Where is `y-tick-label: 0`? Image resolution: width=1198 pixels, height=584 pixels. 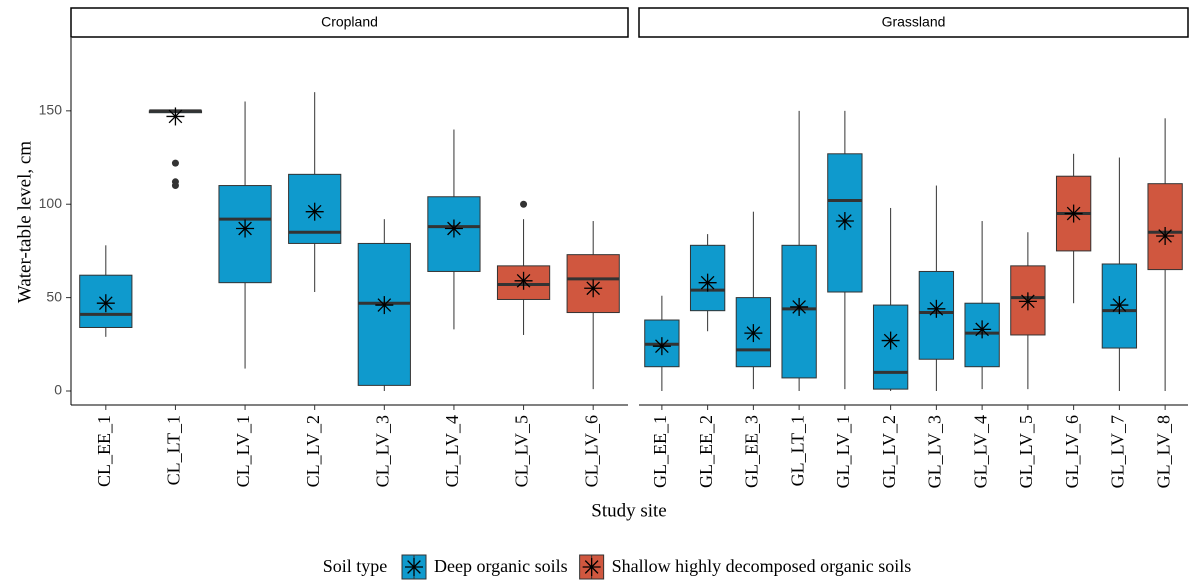 y-tick-label: 0 is located at coordinates (58, 390).